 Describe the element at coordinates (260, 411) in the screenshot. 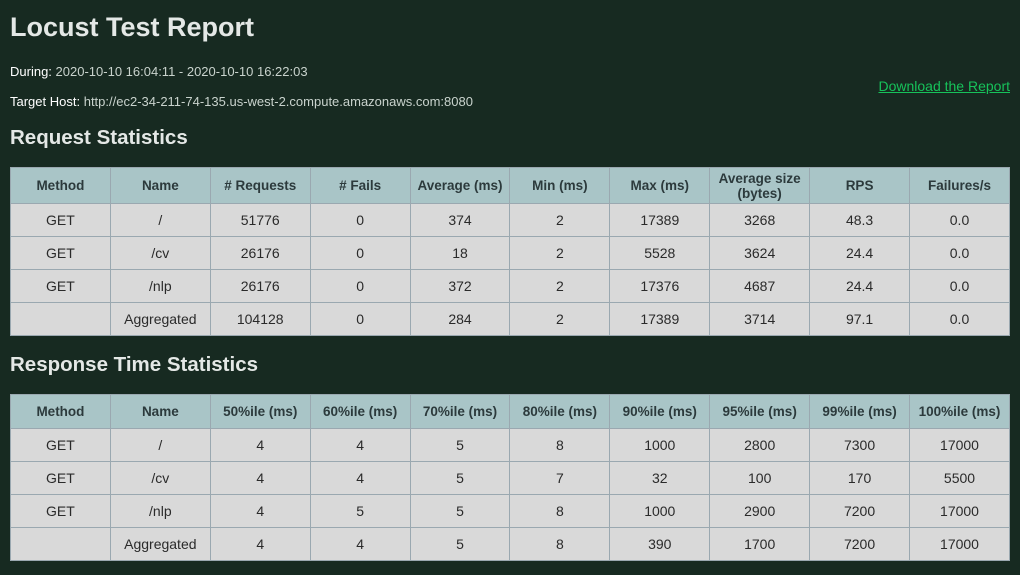

I see `column-header: 50%ile (ms)` at that location.